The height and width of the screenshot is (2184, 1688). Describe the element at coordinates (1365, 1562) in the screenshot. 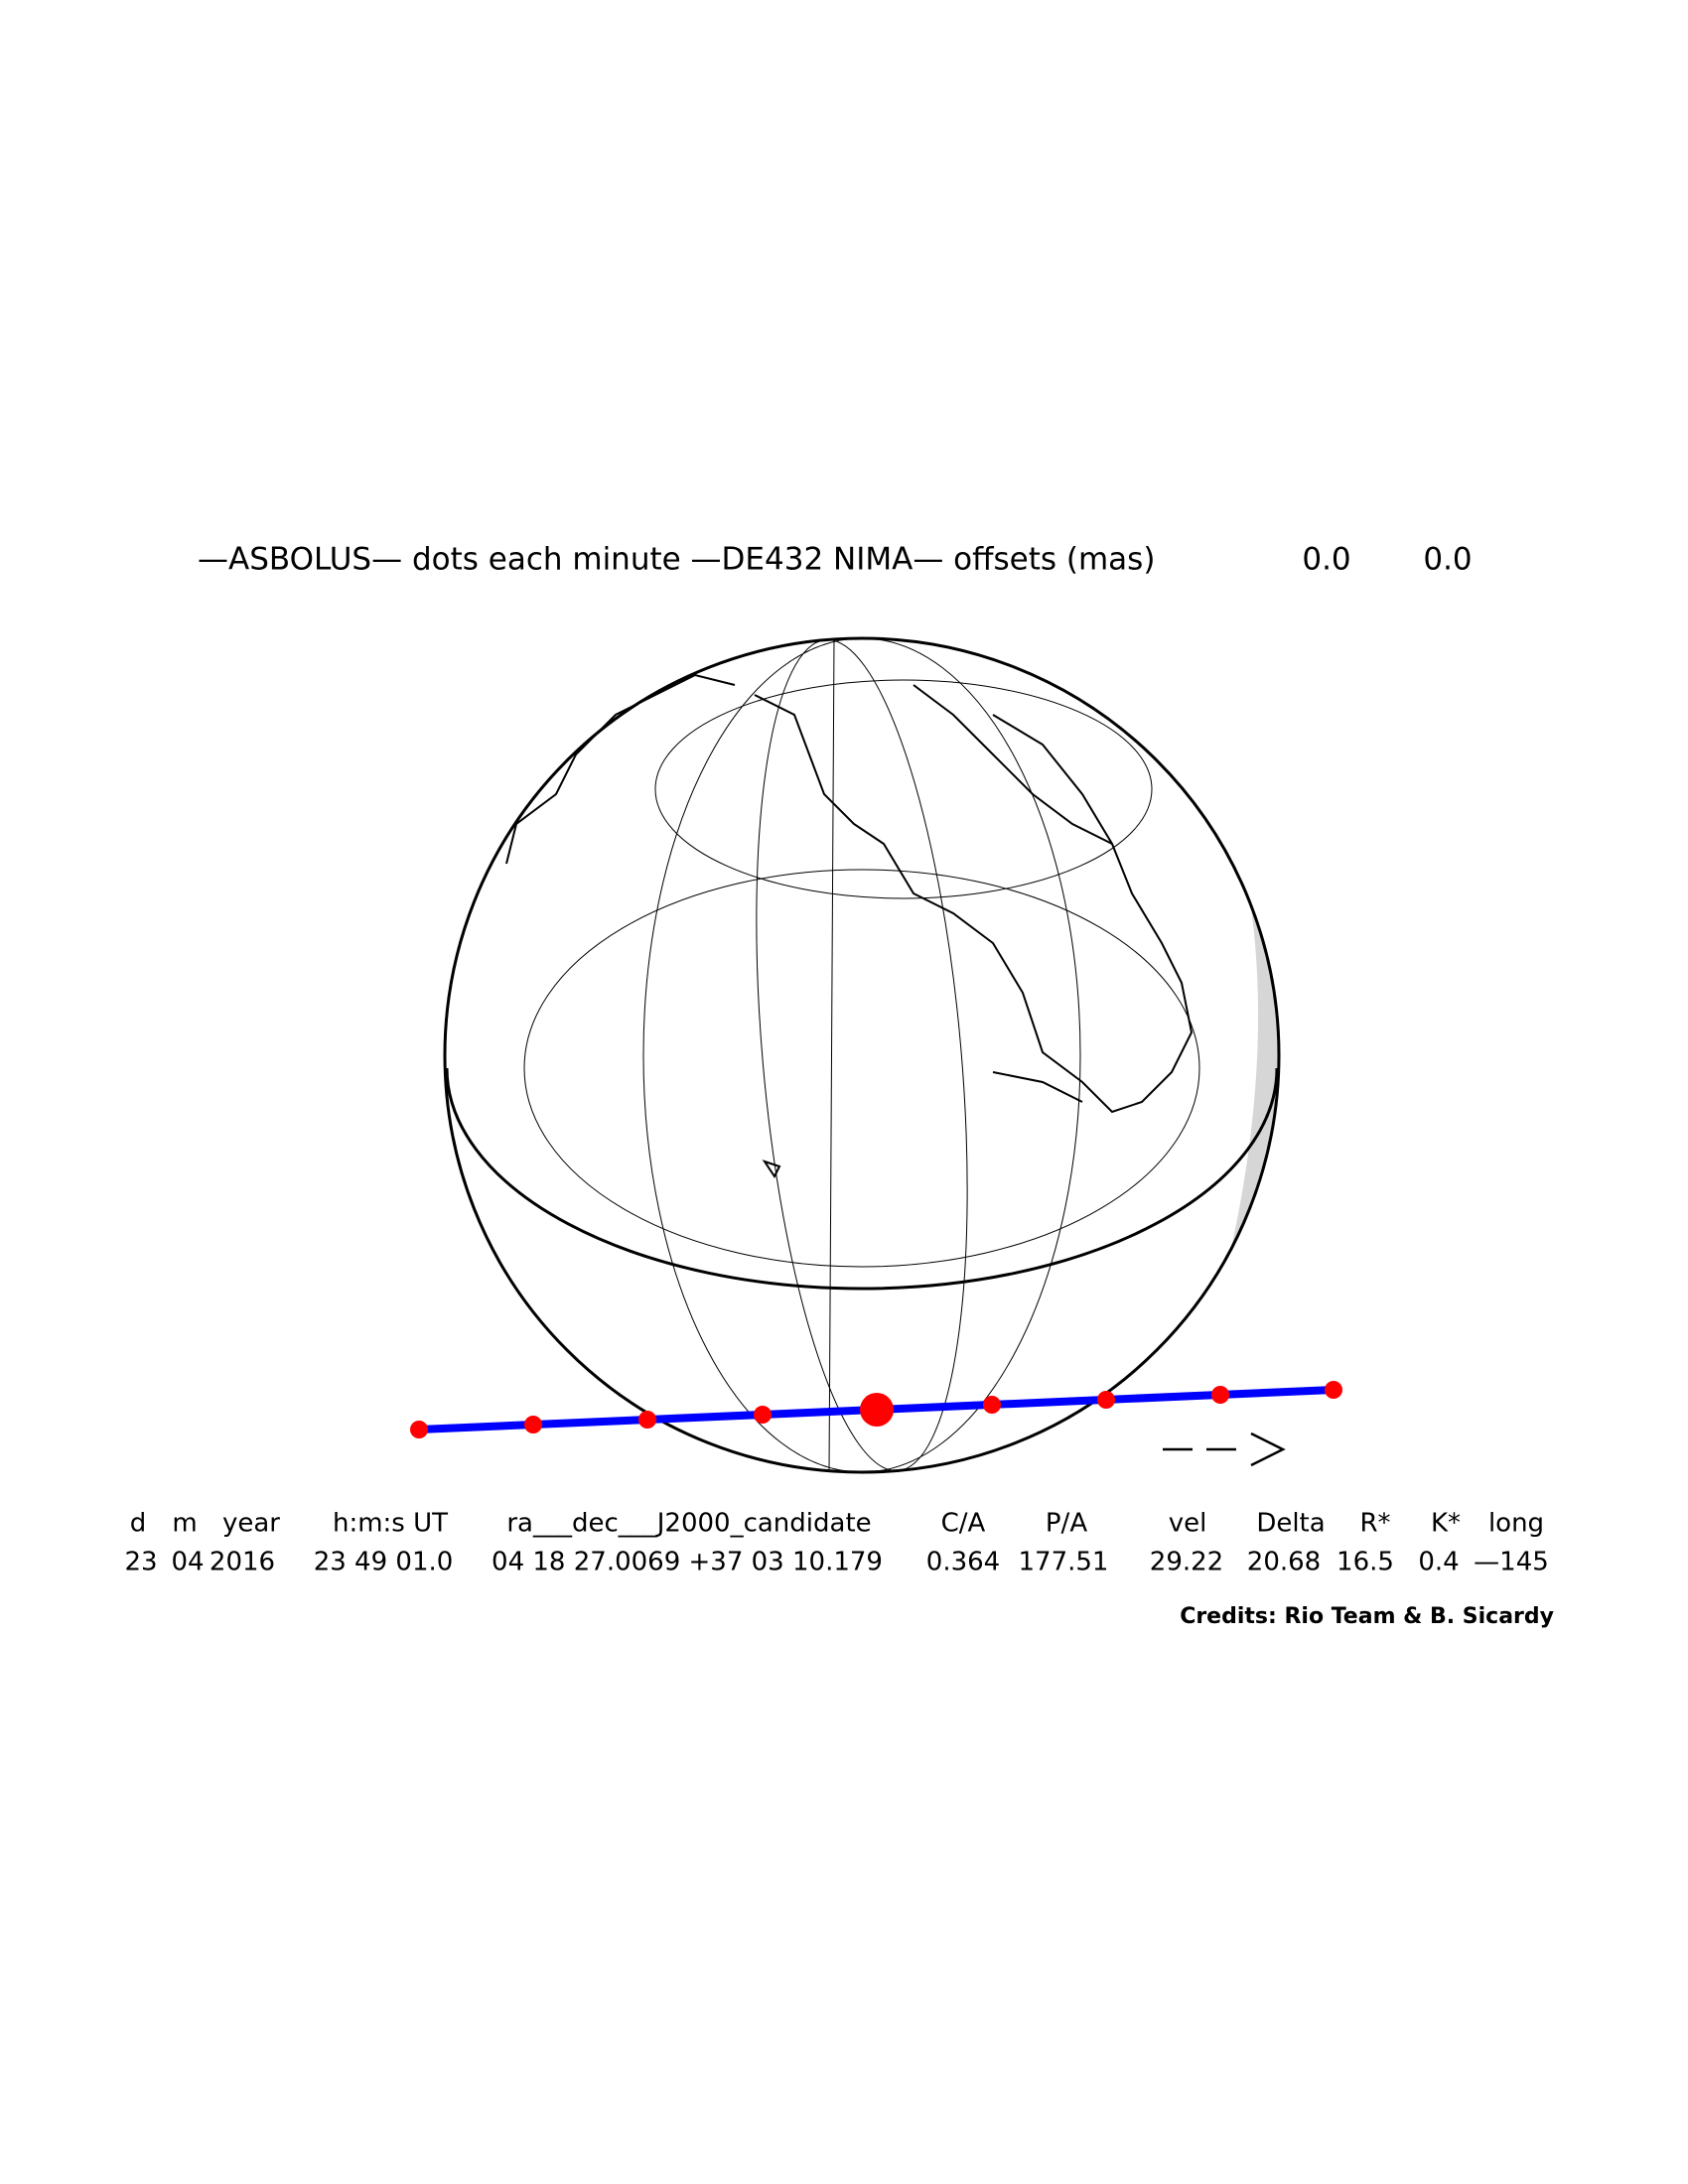

I see `table-cell: 16.5` at that location.